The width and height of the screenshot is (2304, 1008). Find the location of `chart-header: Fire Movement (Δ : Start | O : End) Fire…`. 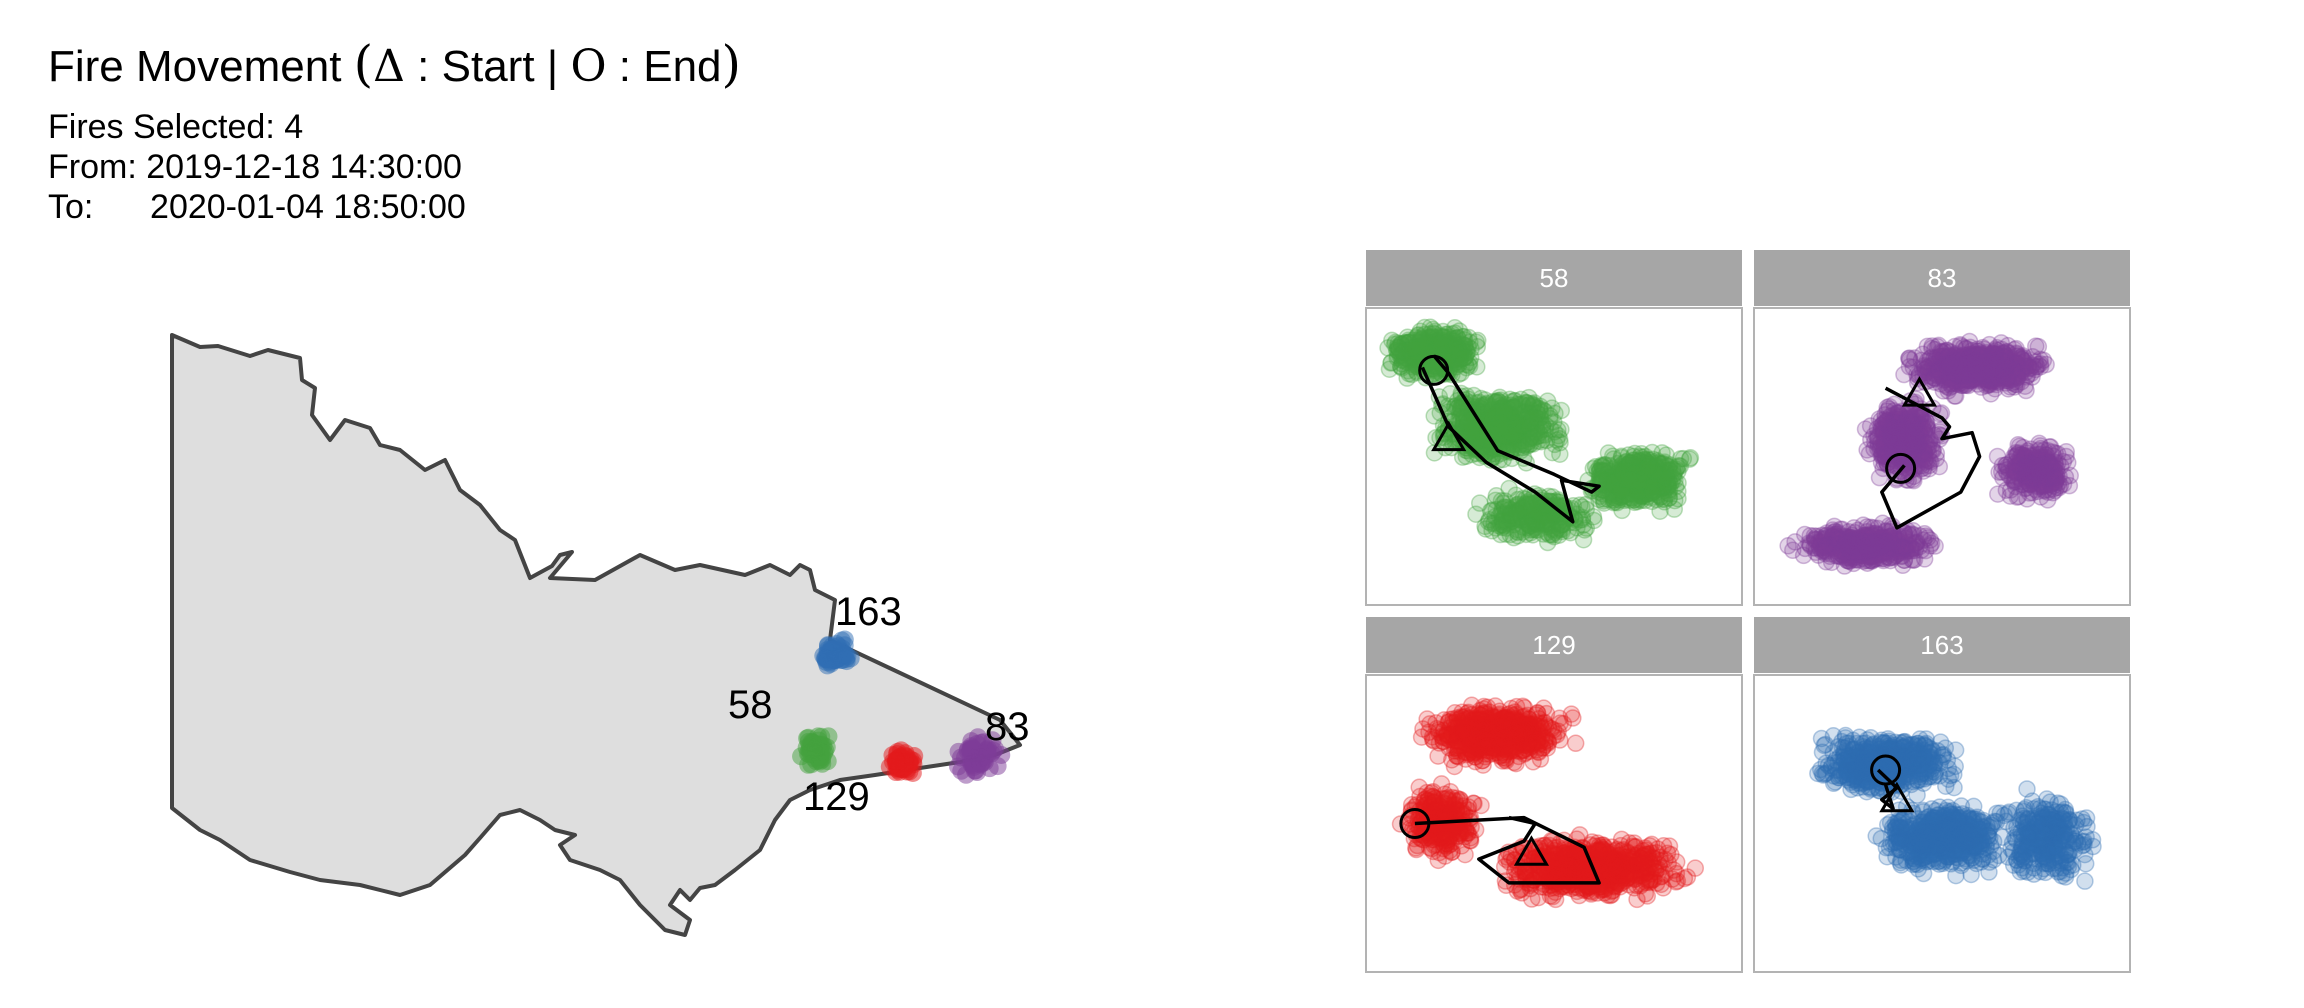

chart-header: Fire Movement (Δ : Start | O : End) Fire… is located at coordinates (394, 130).